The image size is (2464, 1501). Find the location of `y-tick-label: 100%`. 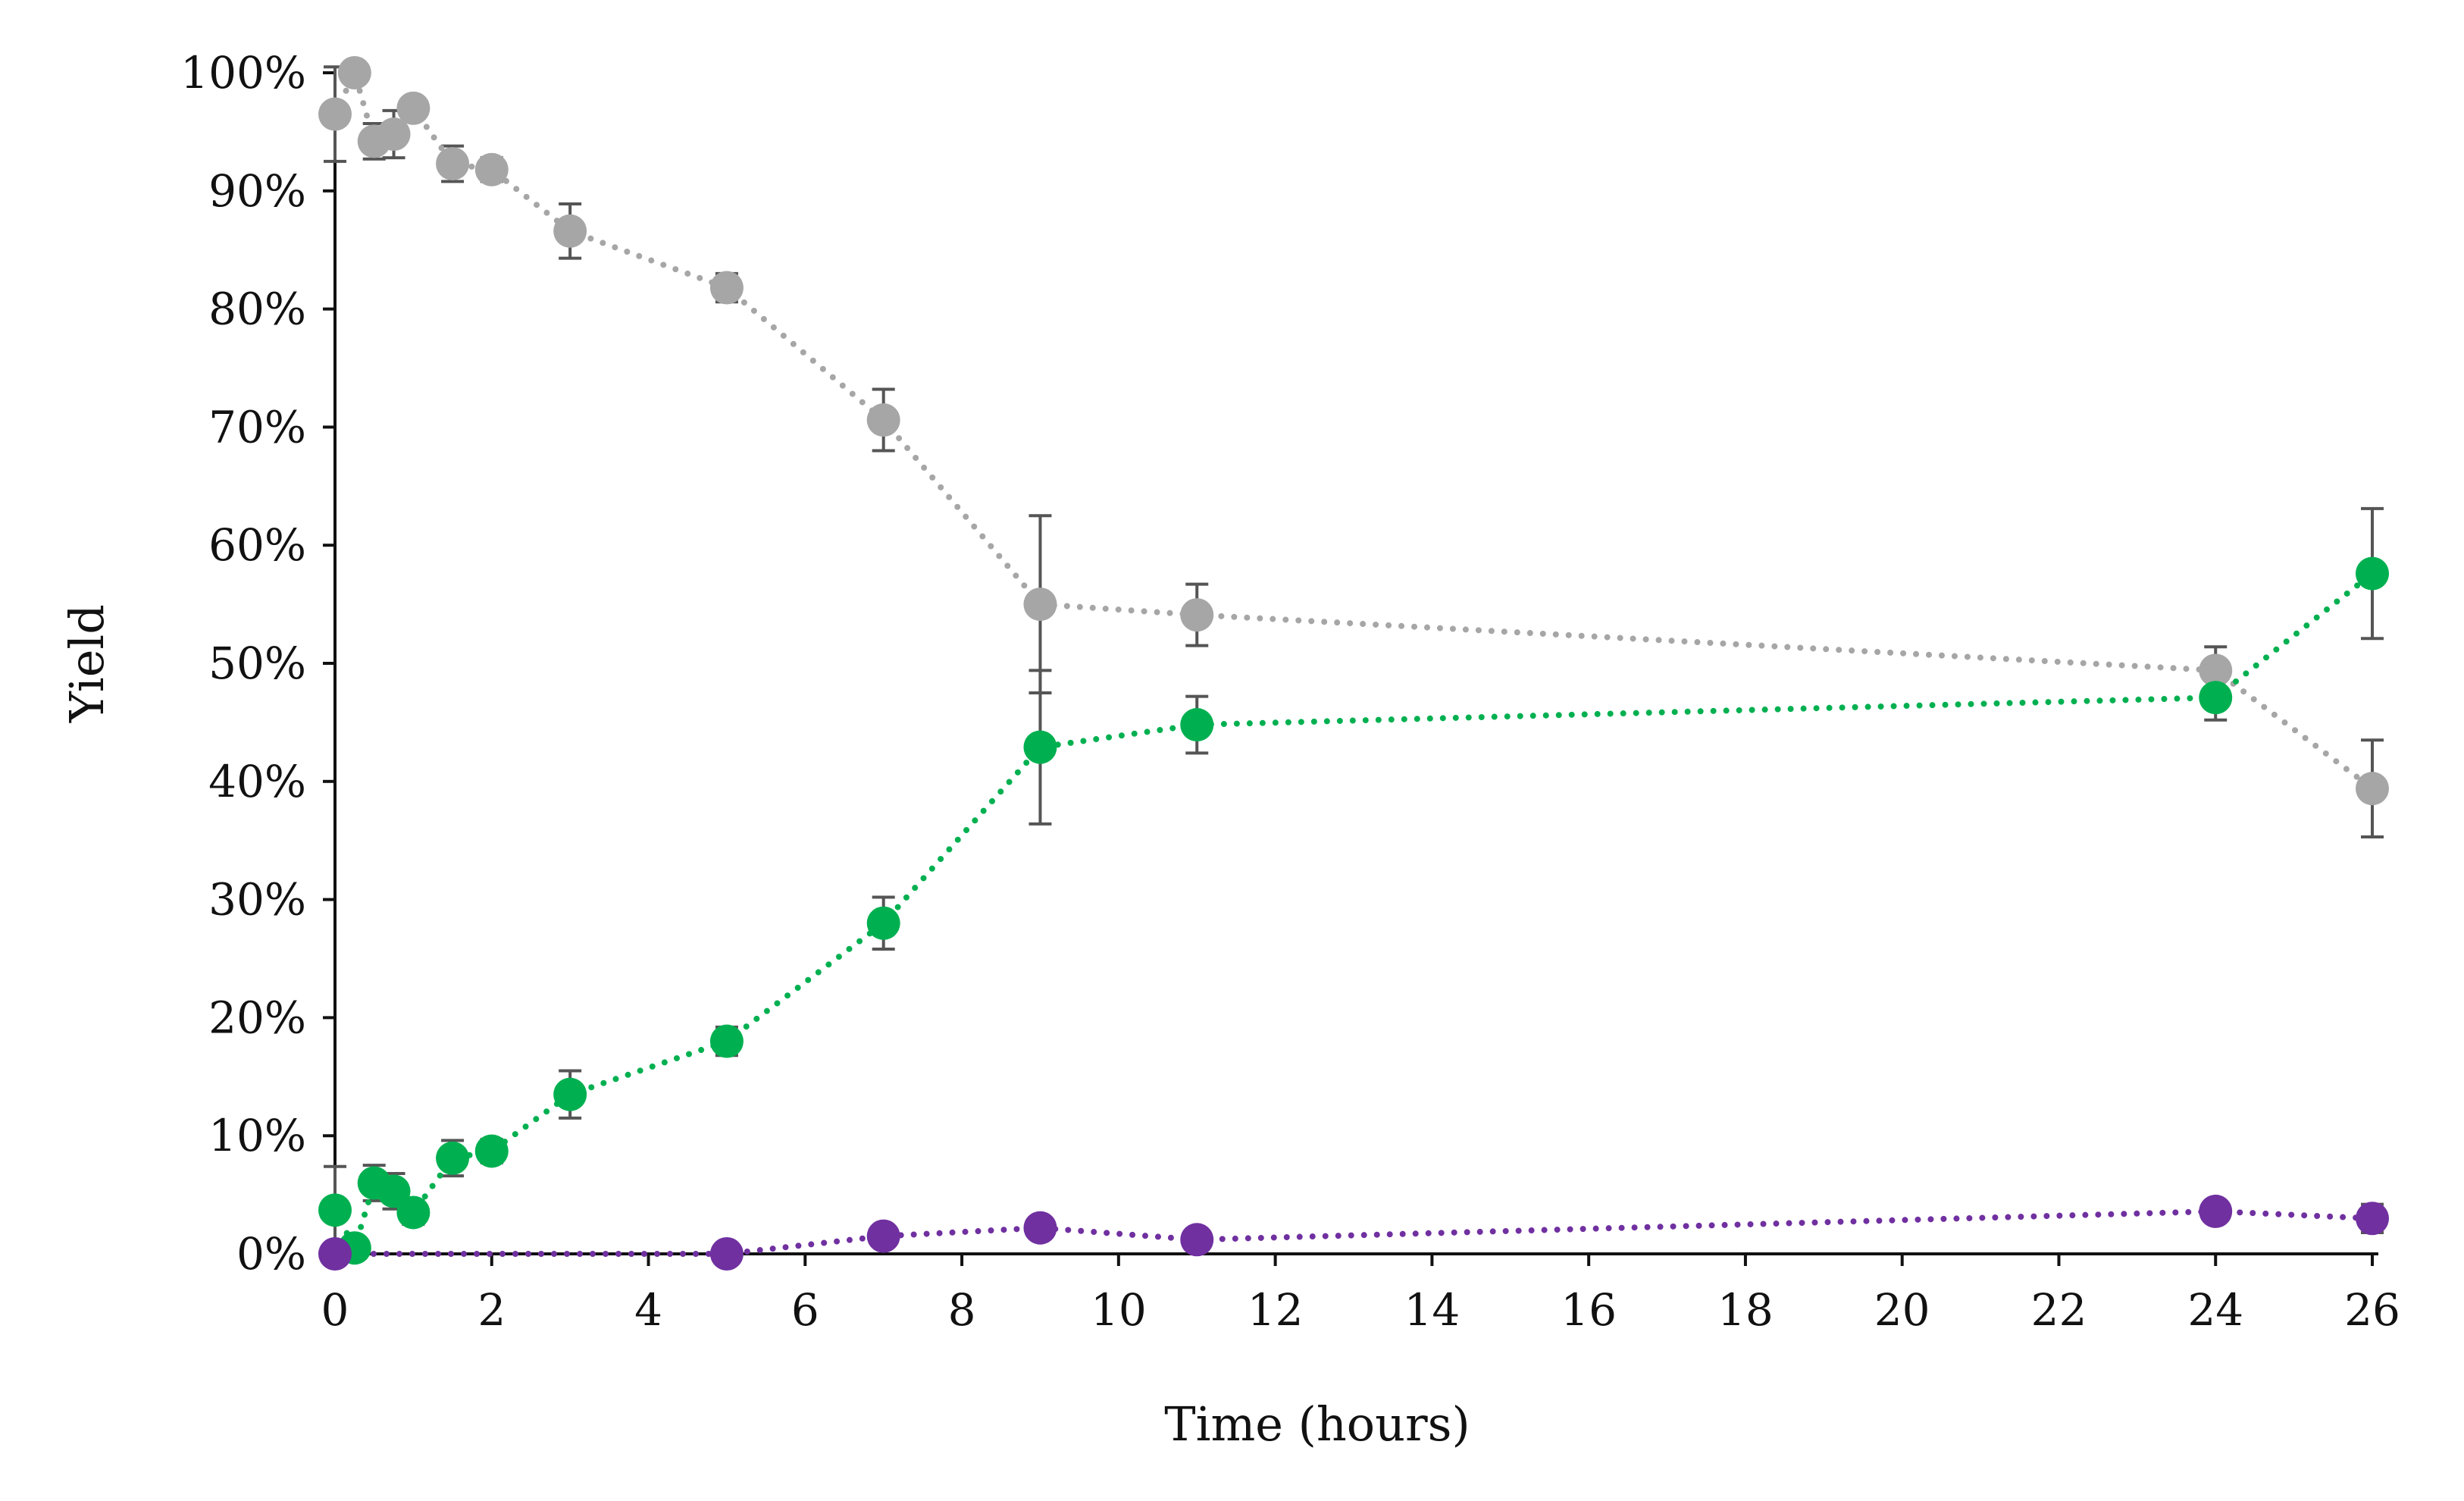

y-tick-label: 100% is located at coordinates (243, 73).